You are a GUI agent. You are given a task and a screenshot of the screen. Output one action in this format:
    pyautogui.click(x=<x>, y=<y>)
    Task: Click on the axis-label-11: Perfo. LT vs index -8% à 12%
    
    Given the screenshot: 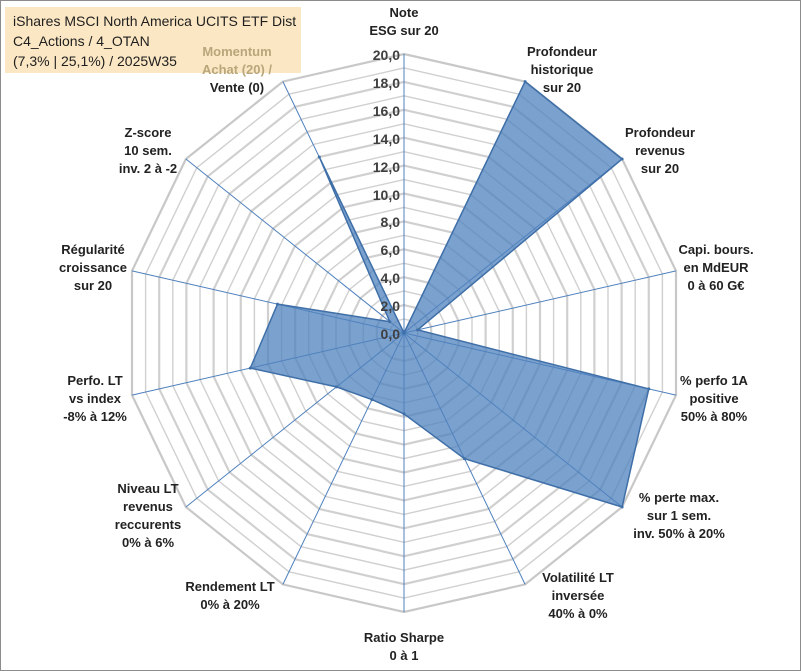 What is the action you would take?
    pyautogui.click(x=95, y=399)
    